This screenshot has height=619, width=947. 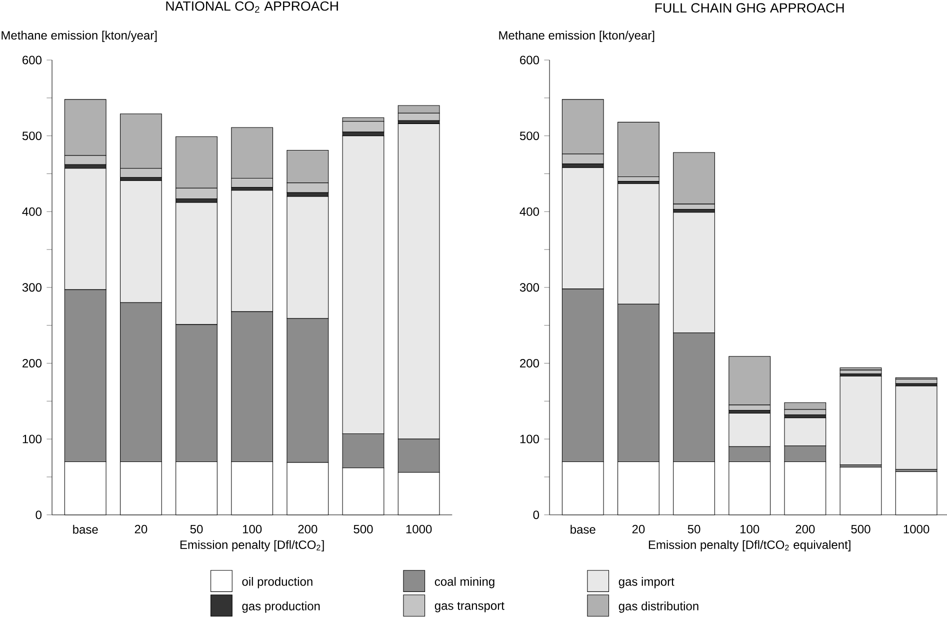 What do you see at coordinates (646, 582) in the screenshot?
I see `legend-label: gas import` at bounding box center [646, 582].